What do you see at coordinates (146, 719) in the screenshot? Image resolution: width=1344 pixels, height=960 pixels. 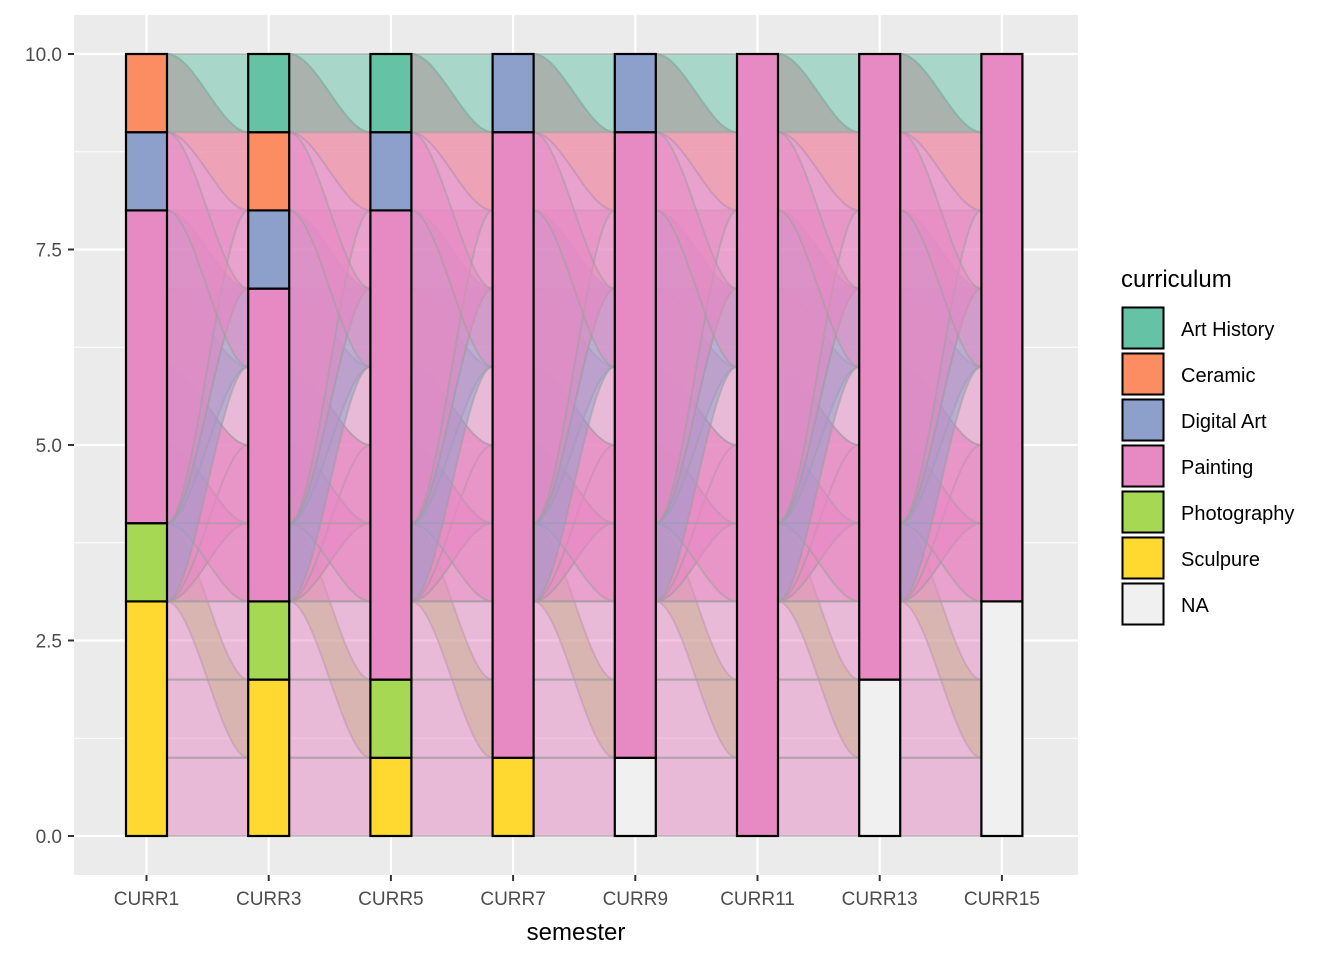 I see `stratum-curr1-sculpure` at bounding box center [146, 719].